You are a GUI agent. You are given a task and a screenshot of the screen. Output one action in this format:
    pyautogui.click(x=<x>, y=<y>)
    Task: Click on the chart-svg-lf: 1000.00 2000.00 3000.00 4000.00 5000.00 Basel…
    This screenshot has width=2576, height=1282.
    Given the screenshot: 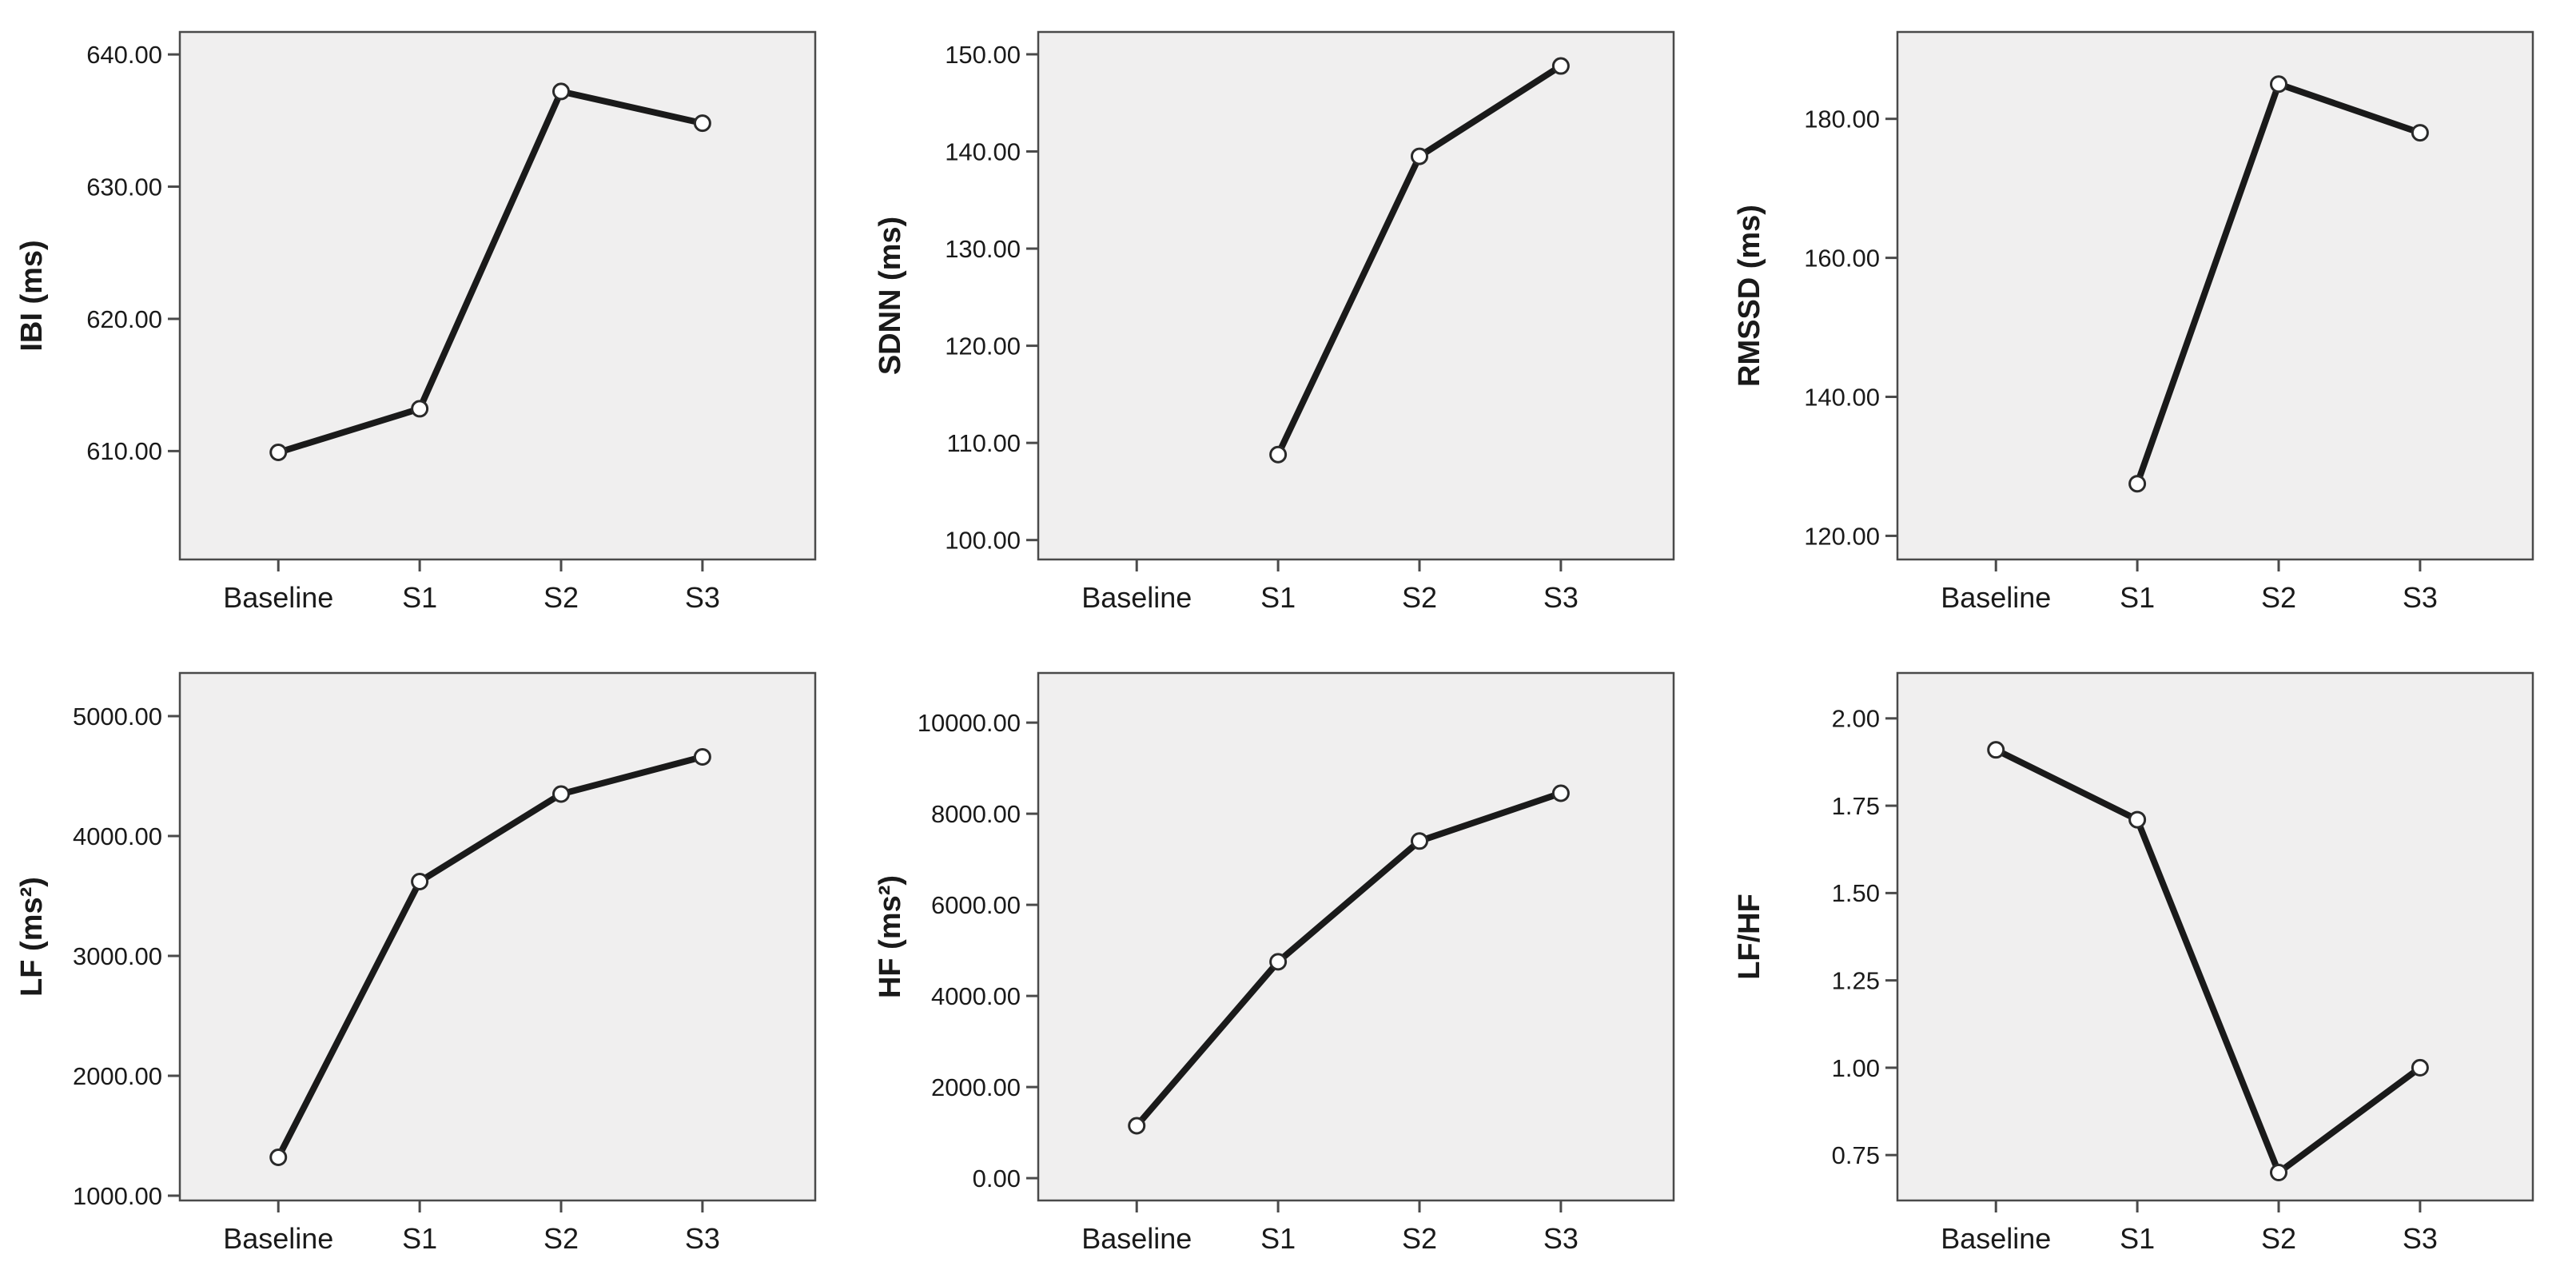 What is the action you would take?
    pyautogui.click(x=416, y=963)
    